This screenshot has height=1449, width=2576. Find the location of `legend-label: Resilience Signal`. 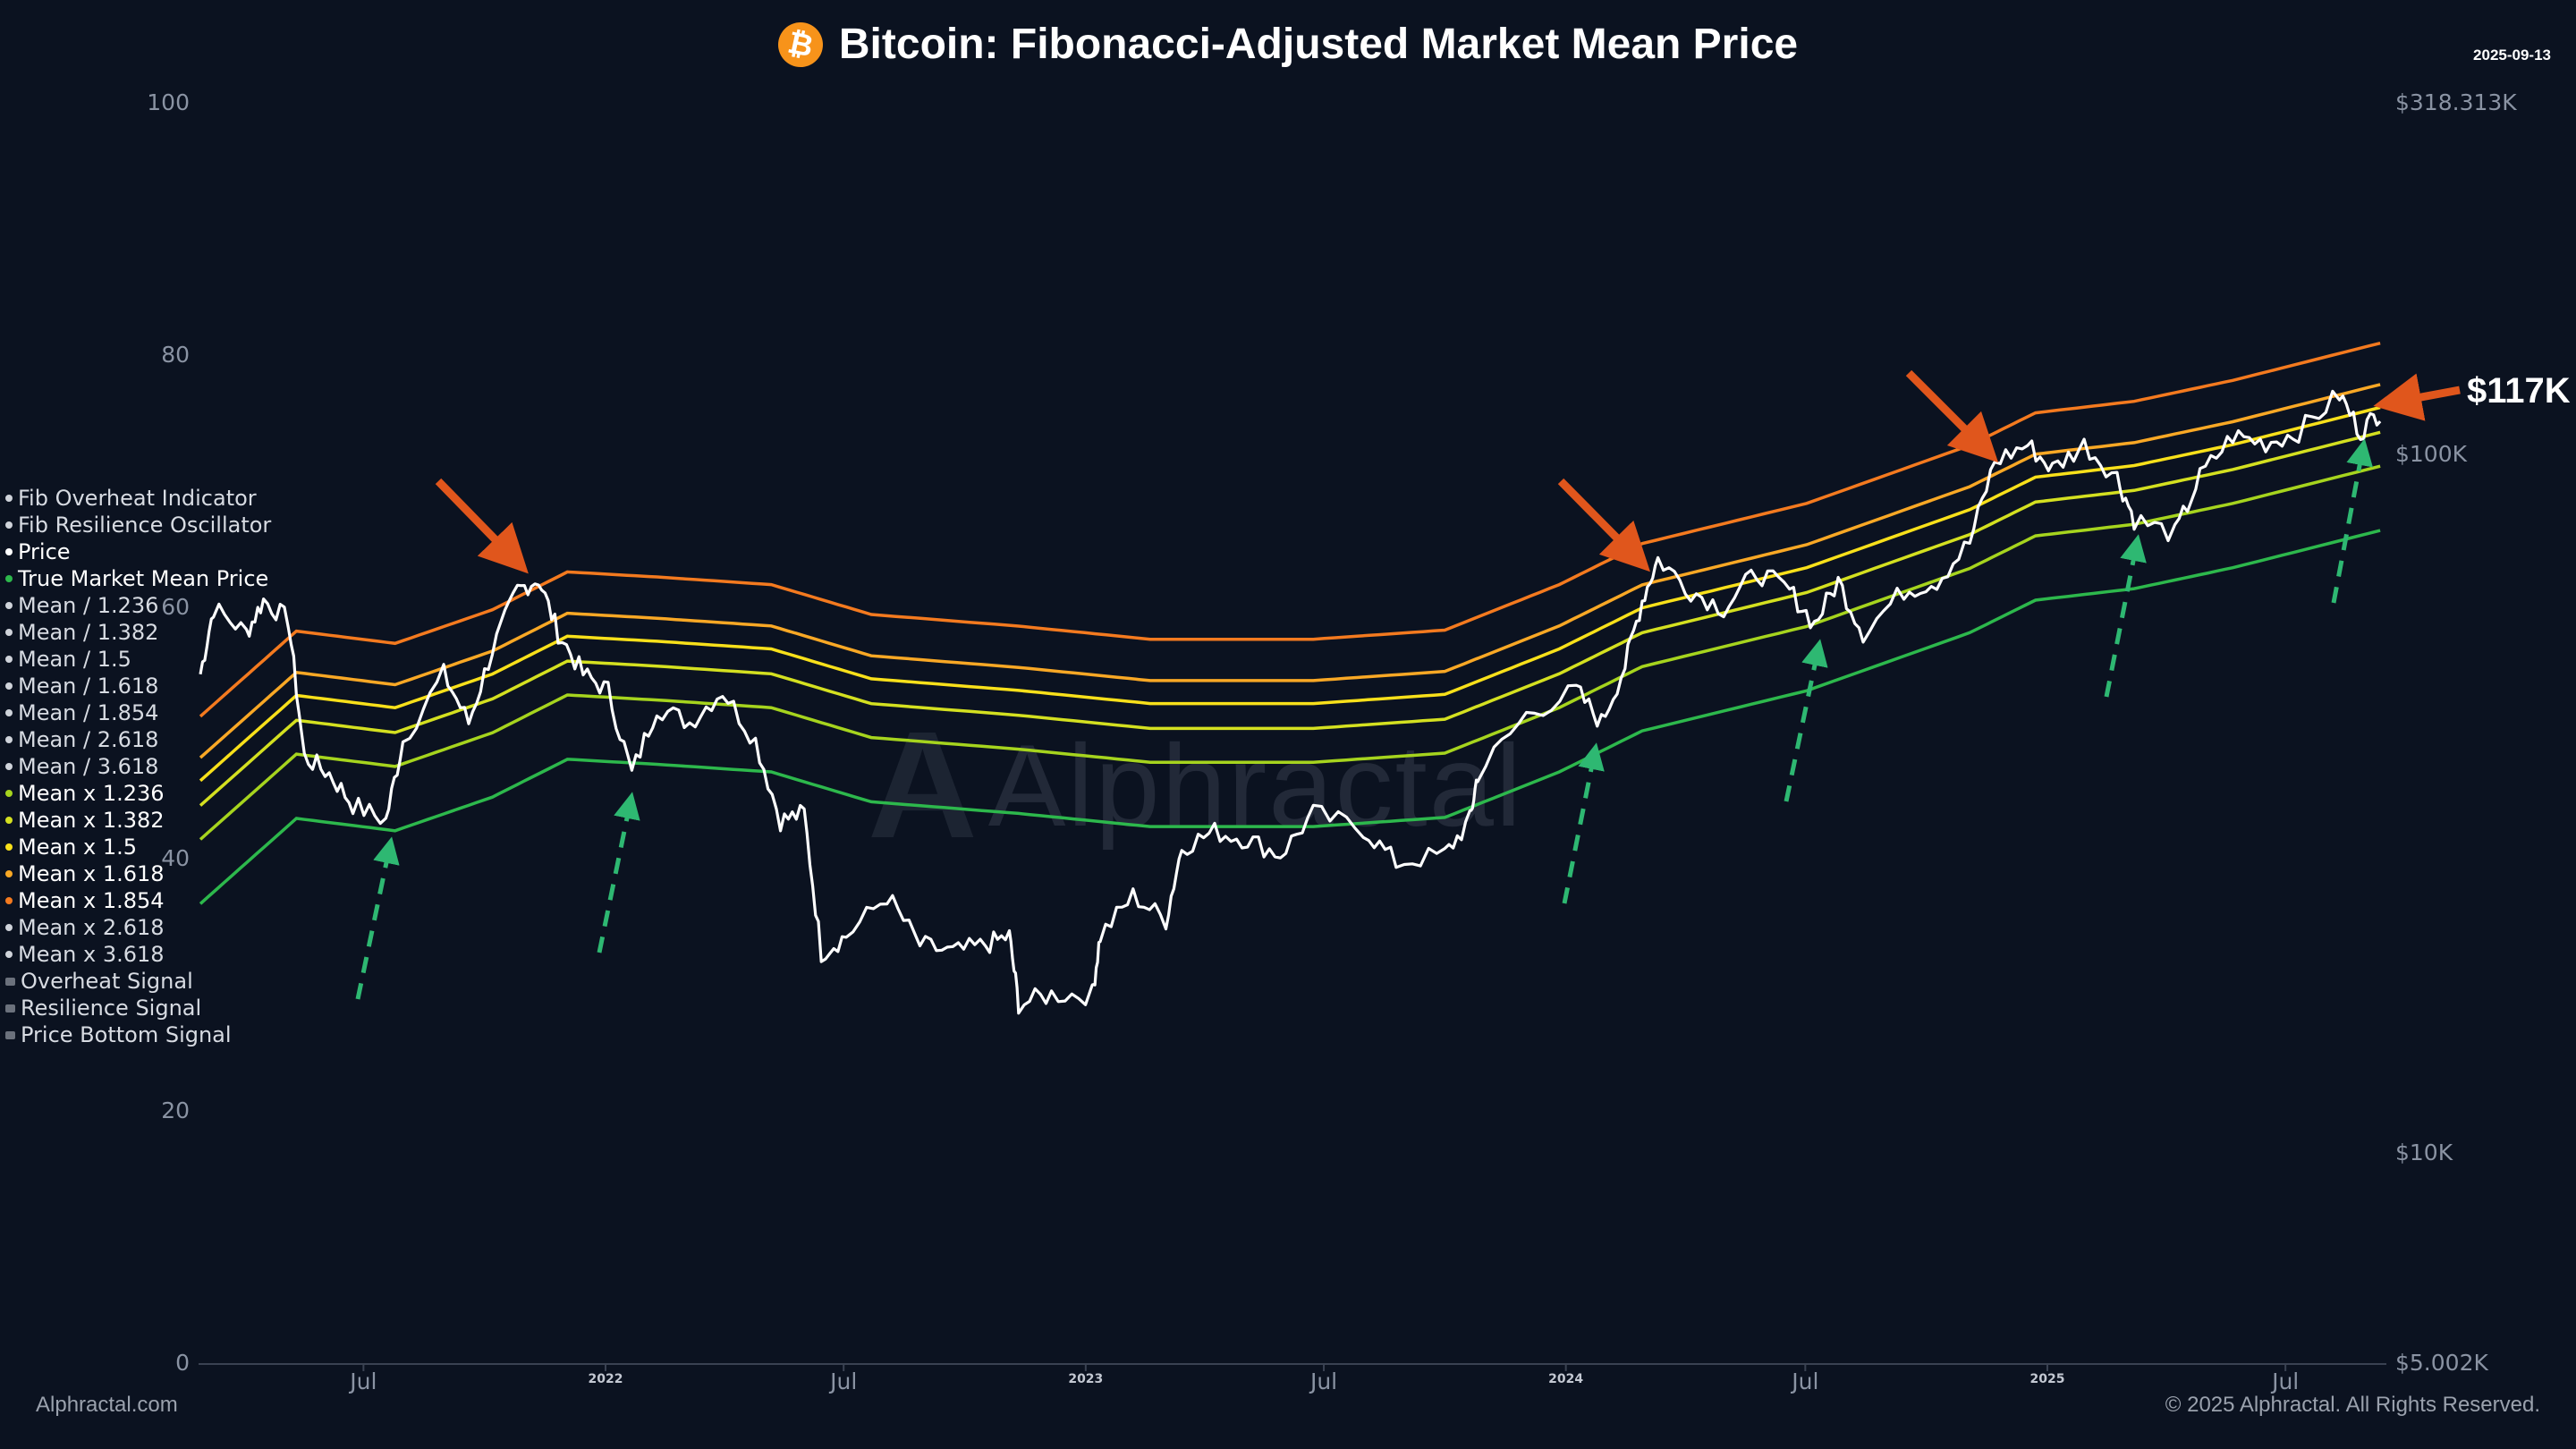

legend-label: Resilience Signal is located at coordinates (111, 1008).